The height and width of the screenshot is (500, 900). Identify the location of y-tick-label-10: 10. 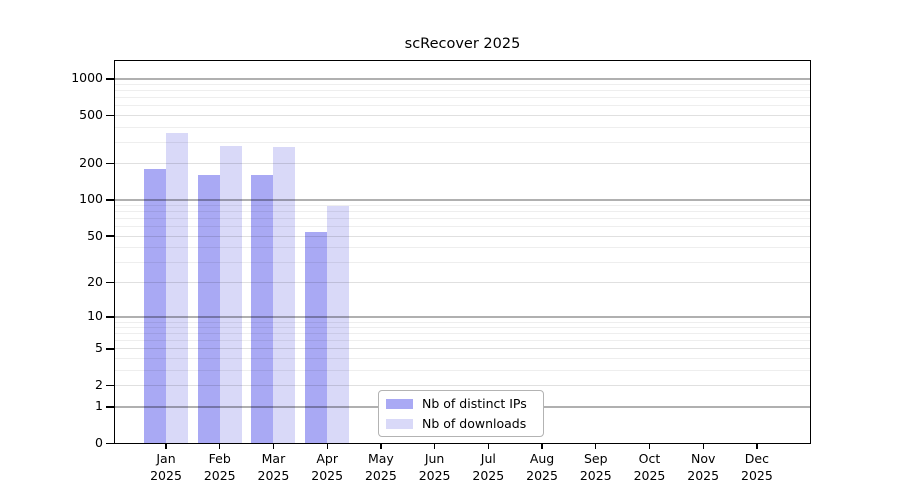
(95, 316).